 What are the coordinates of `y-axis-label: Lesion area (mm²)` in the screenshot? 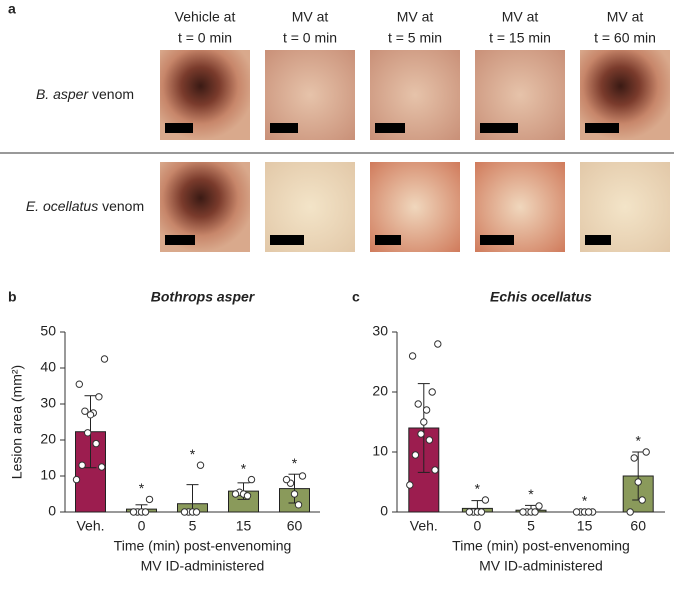 It's located at (17, 422).